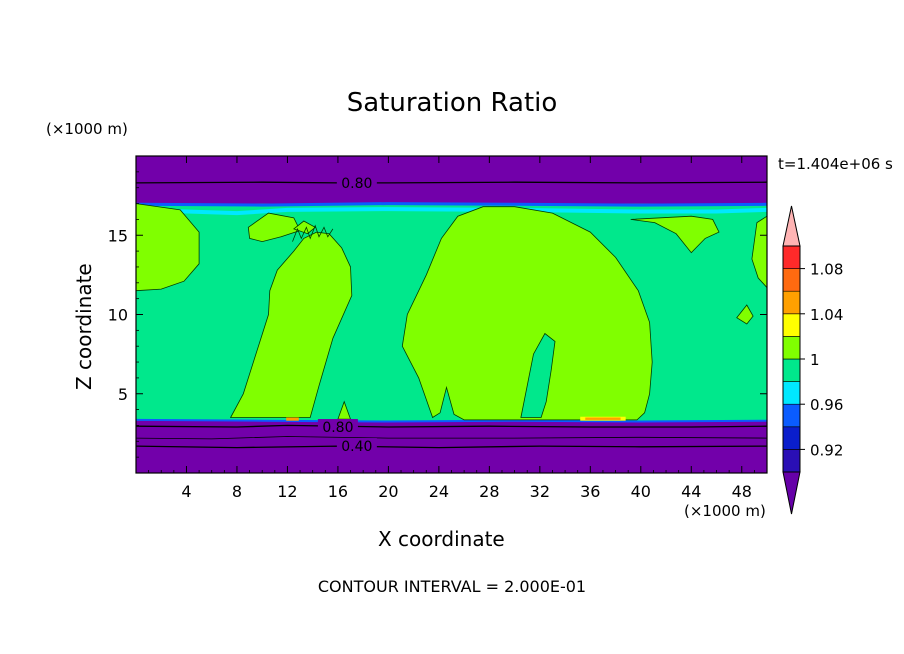 Image resolution: width=904 pixels, height=654 pixels. What do you see at coordinates (742, 491) in the screenshot?
I see `x-tick-label: 48` at bounding box center [742, 491].